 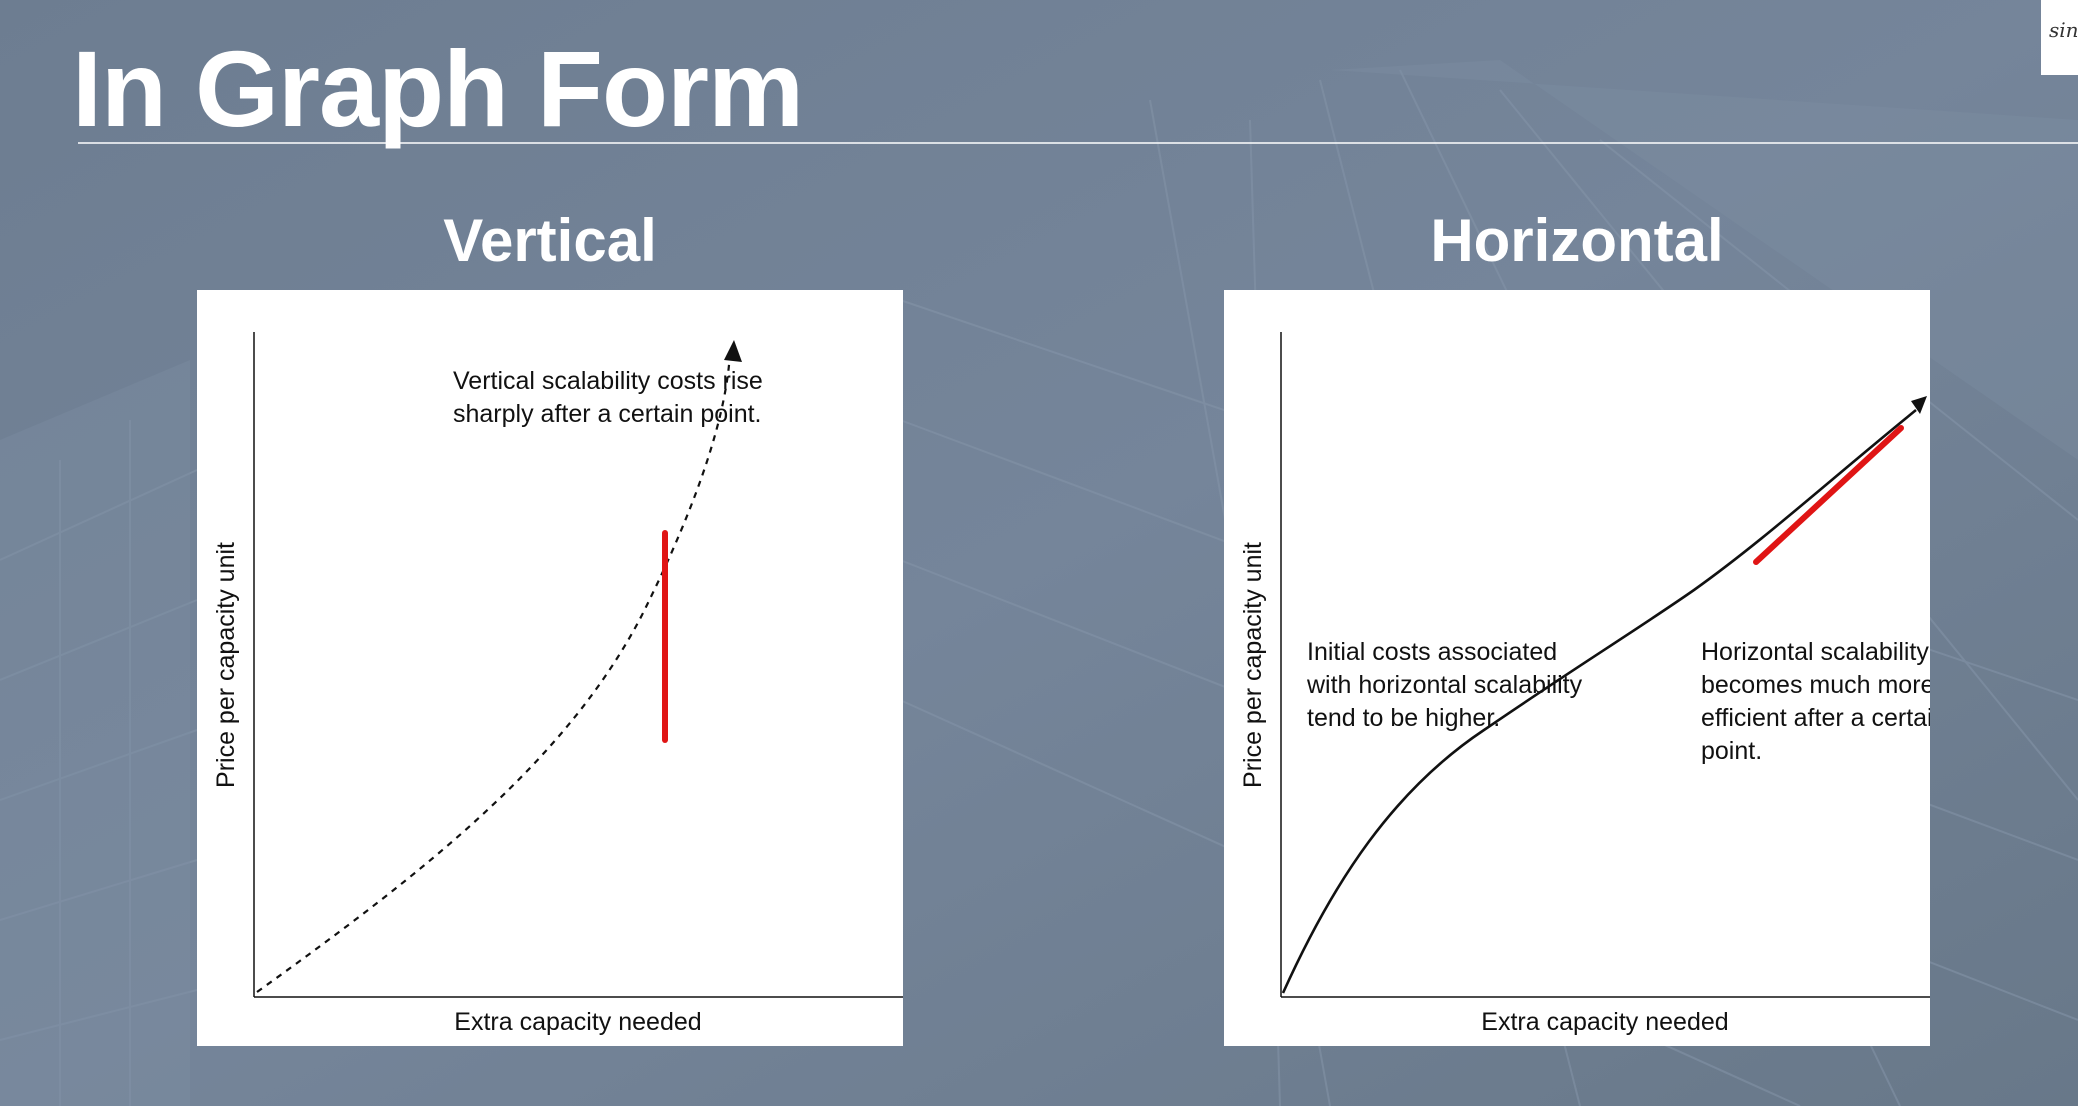 What do you see at coordinates (1815, 718) in the screenshot?
I see `horizontal-right-annotation-line-3: efficient after a certai` at bounding box center [1815, 718].